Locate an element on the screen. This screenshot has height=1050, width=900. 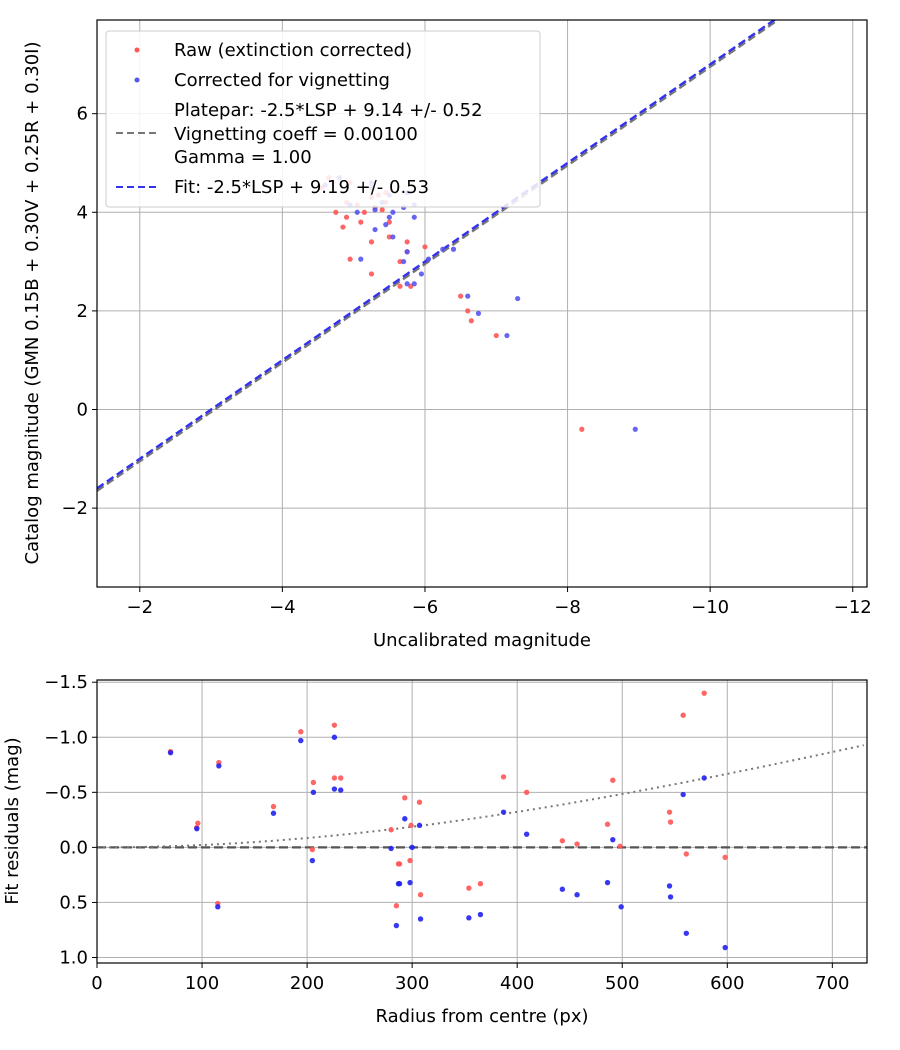
x-tick-label: −8 is located at coordinates (567, 607).